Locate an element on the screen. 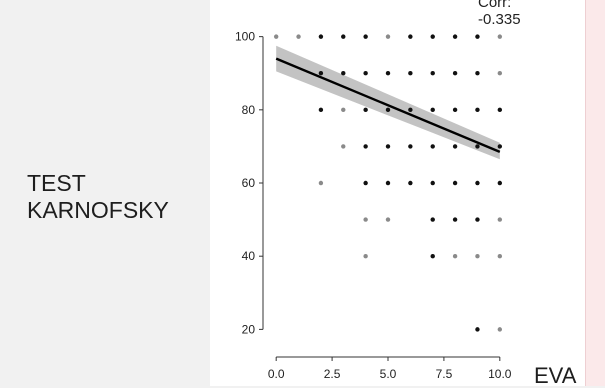 This screenshot has height=388, width=605. x-tick-label: 7.5 is located at coordinates (444, 374).